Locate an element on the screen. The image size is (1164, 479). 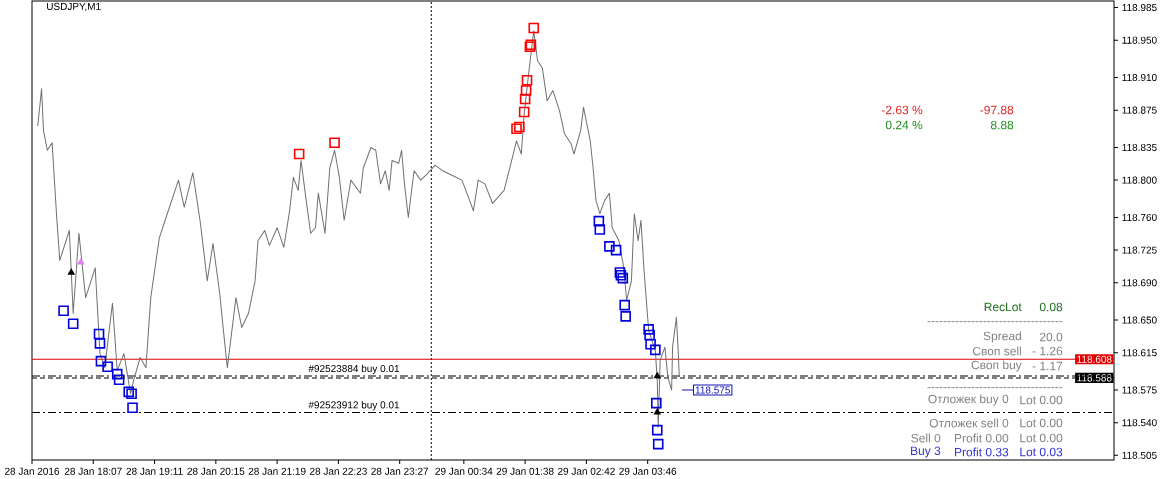
annotation: - 1.26 is located at coordinates (1047, 351).